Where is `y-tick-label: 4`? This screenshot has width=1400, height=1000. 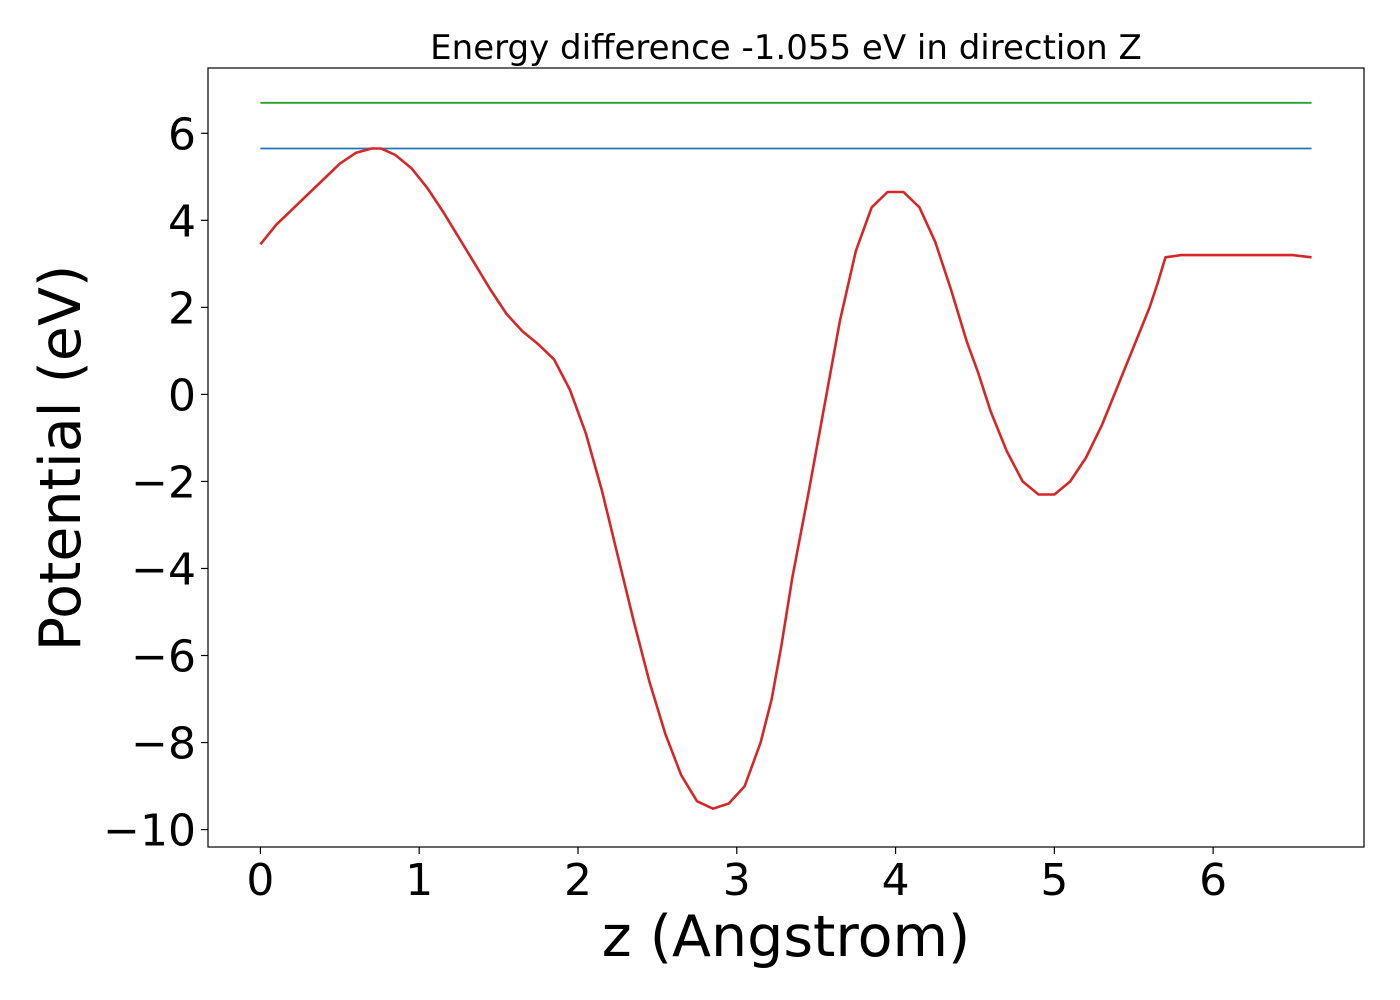
y-tick-label: 4 is located at coordinates (182, 221).